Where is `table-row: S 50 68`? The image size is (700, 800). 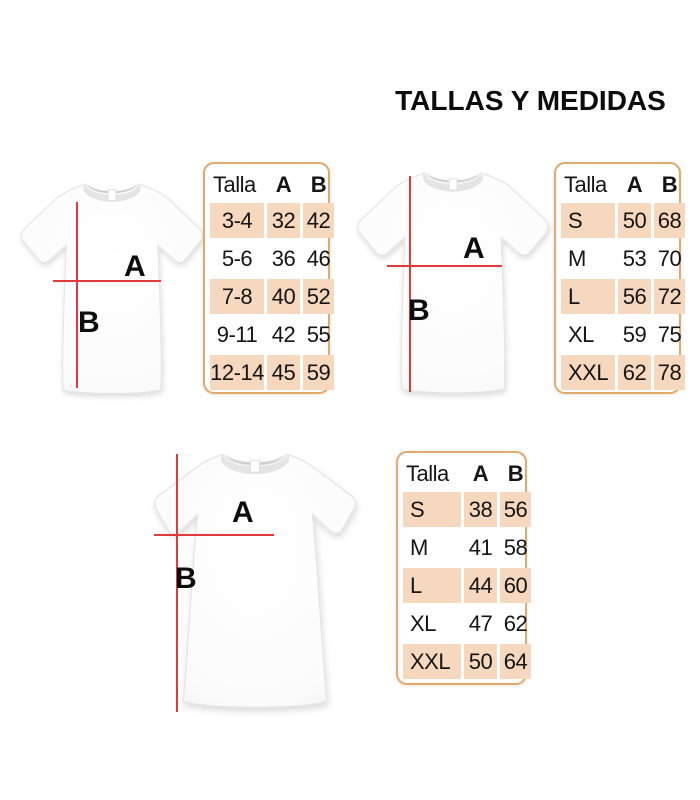
table-row: S 50 68 is located at coordinates (623, 220).